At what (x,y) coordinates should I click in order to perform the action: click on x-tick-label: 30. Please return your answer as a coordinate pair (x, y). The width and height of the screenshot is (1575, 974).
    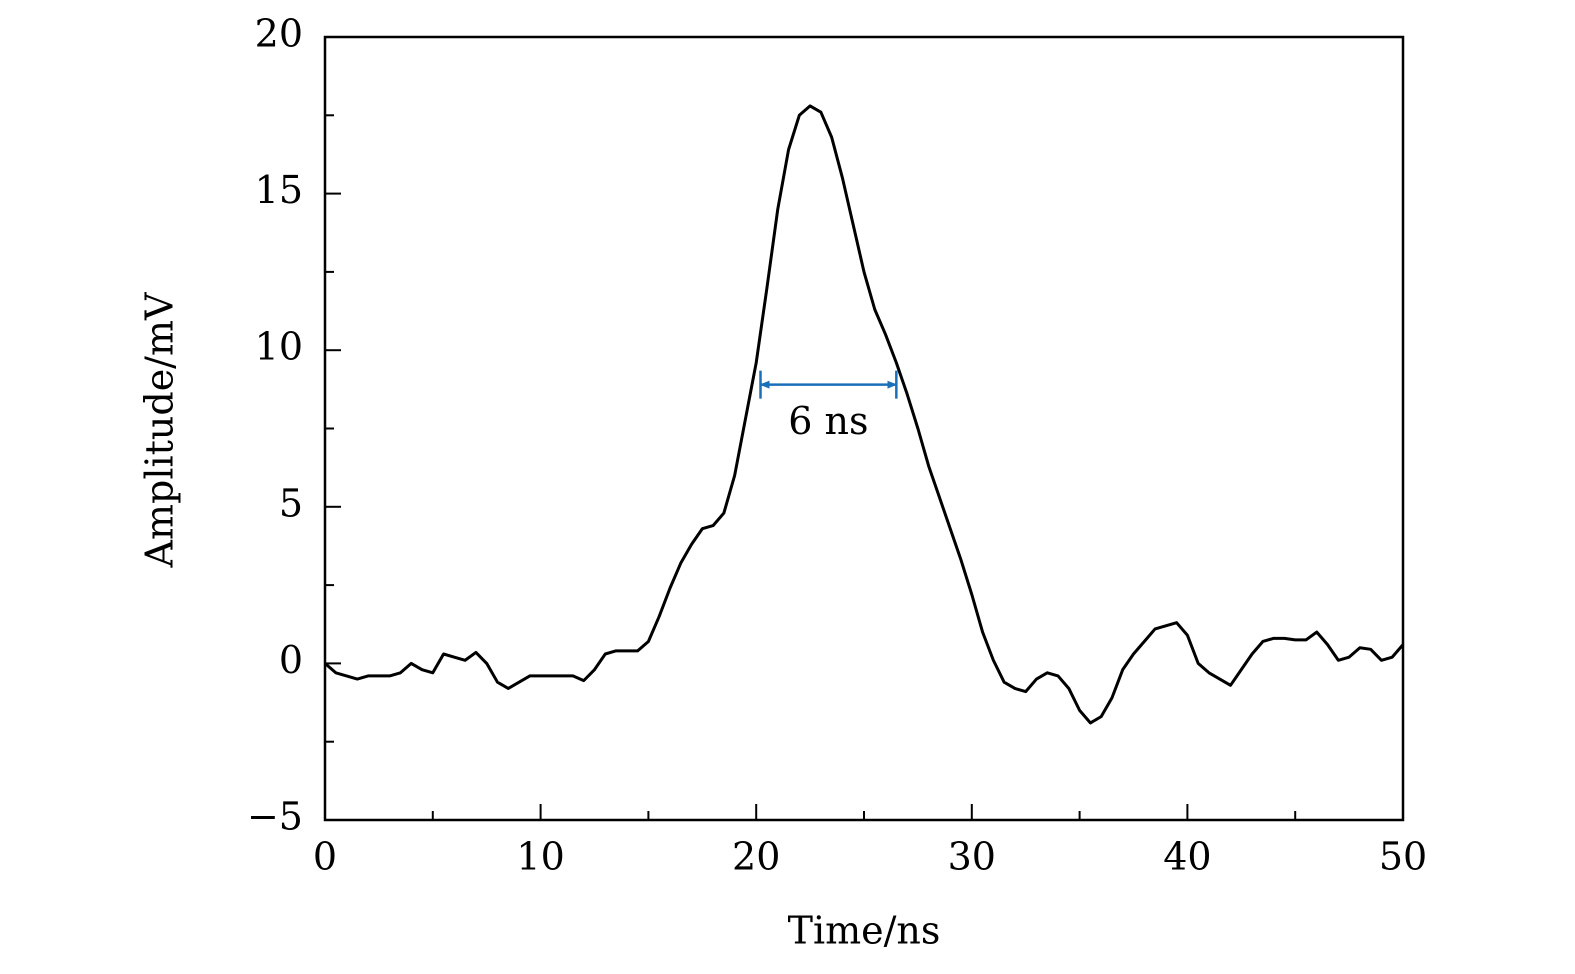
    Looking at the image, I should click on (972, 857).